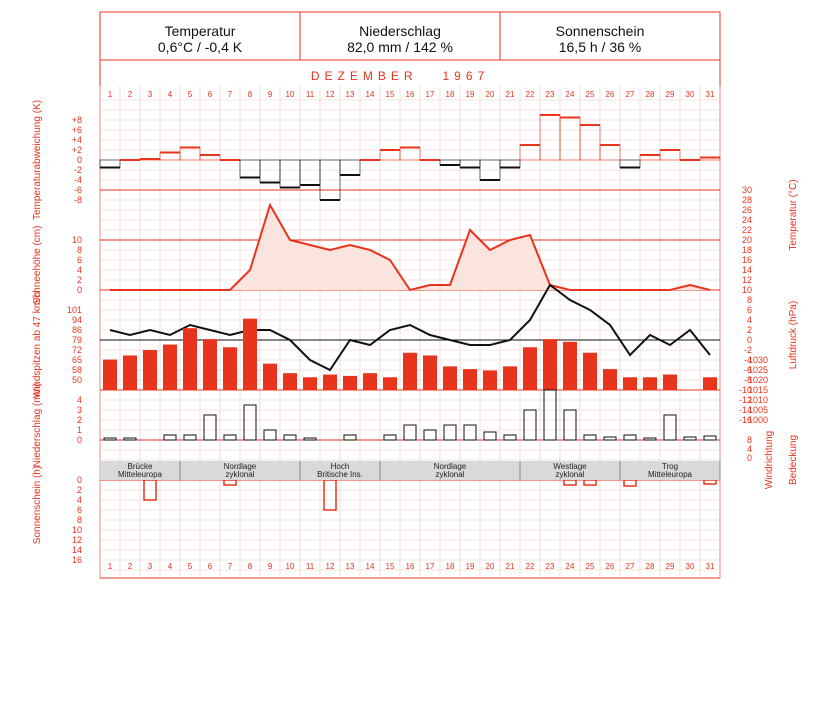 The height and width of the screenshot is (702, 827). What do you see at coordinates (400, 31) in the screenshot?
I see `precipitation-title: Niederschlag` at bounding box center [400, 31].